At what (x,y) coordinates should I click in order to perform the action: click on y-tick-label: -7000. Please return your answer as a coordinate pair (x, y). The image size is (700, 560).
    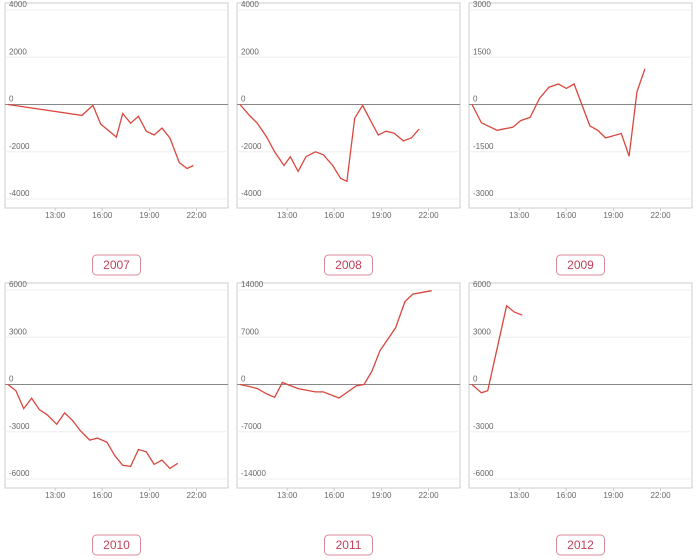
    Looking at the image, I should click on (251, 426).